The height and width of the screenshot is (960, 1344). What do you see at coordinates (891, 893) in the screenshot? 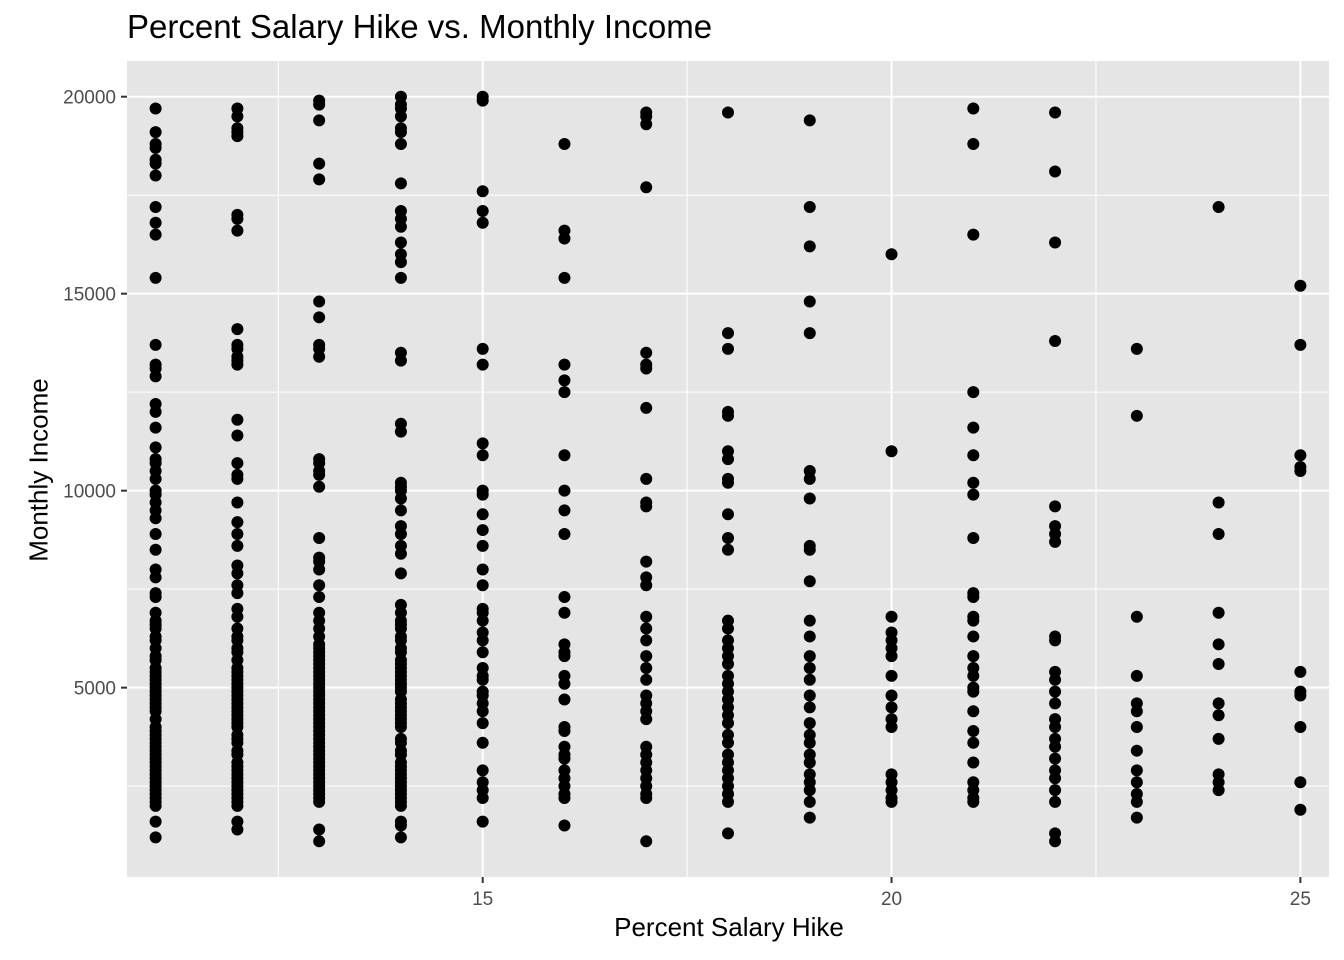
I see `x-axis-ticks: 15 20 25` at bounding box center [891, 893].